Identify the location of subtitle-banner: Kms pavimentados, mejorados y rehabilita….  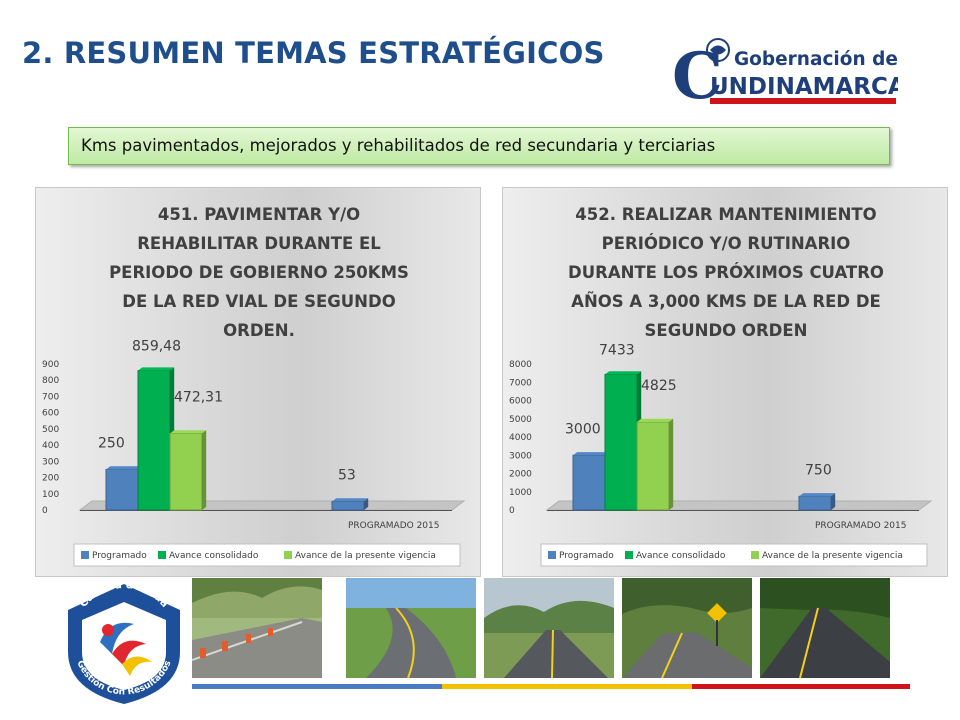
(479, 146).